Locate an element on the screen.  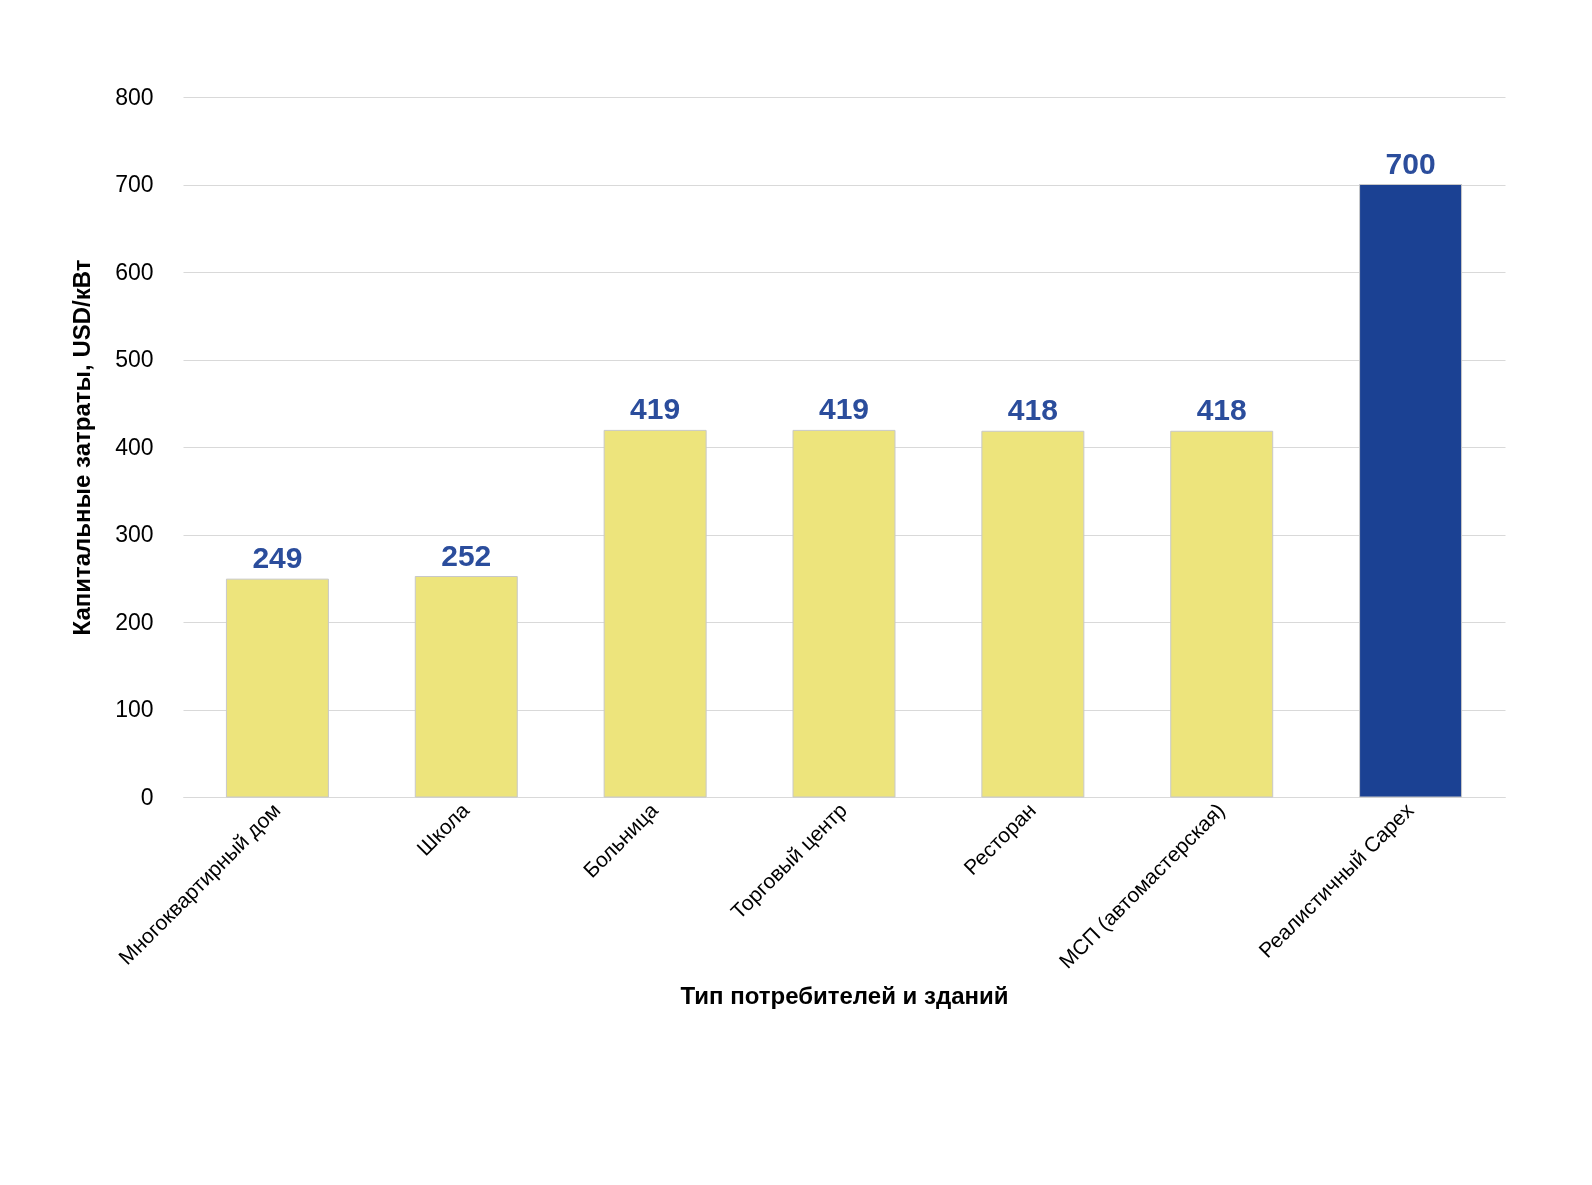
y-tick-label: 0 is located at coordinates (147, 796).